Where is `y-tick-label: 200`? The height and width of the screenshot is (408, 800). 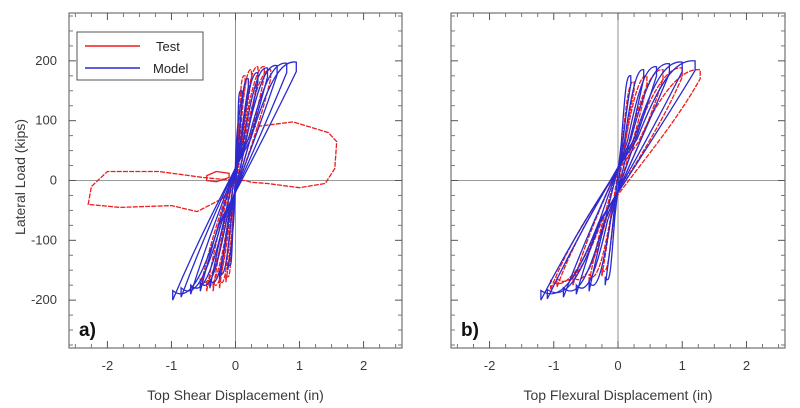
y-tick-label: 200 is located at coordinates (46, 60).